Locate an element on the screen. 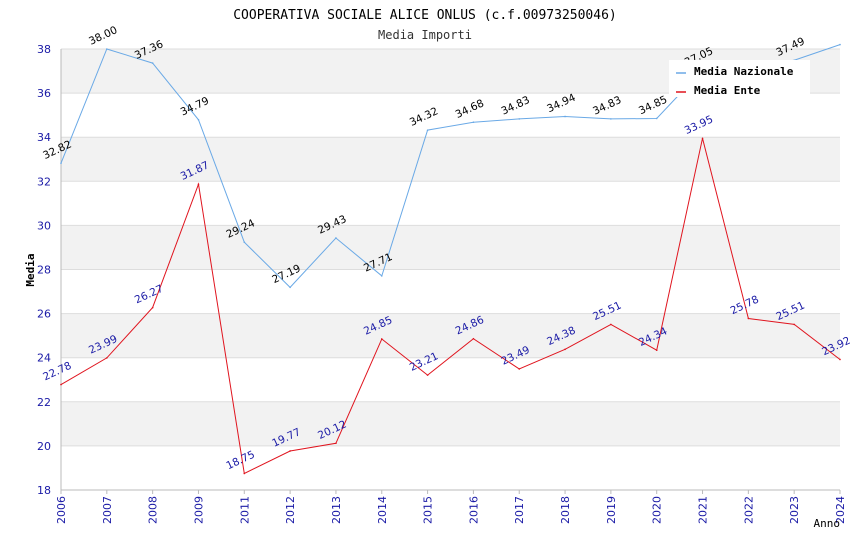 The image size is (850, 550). legend-label-ente: Media Ente is located at coordinates (727, 90).